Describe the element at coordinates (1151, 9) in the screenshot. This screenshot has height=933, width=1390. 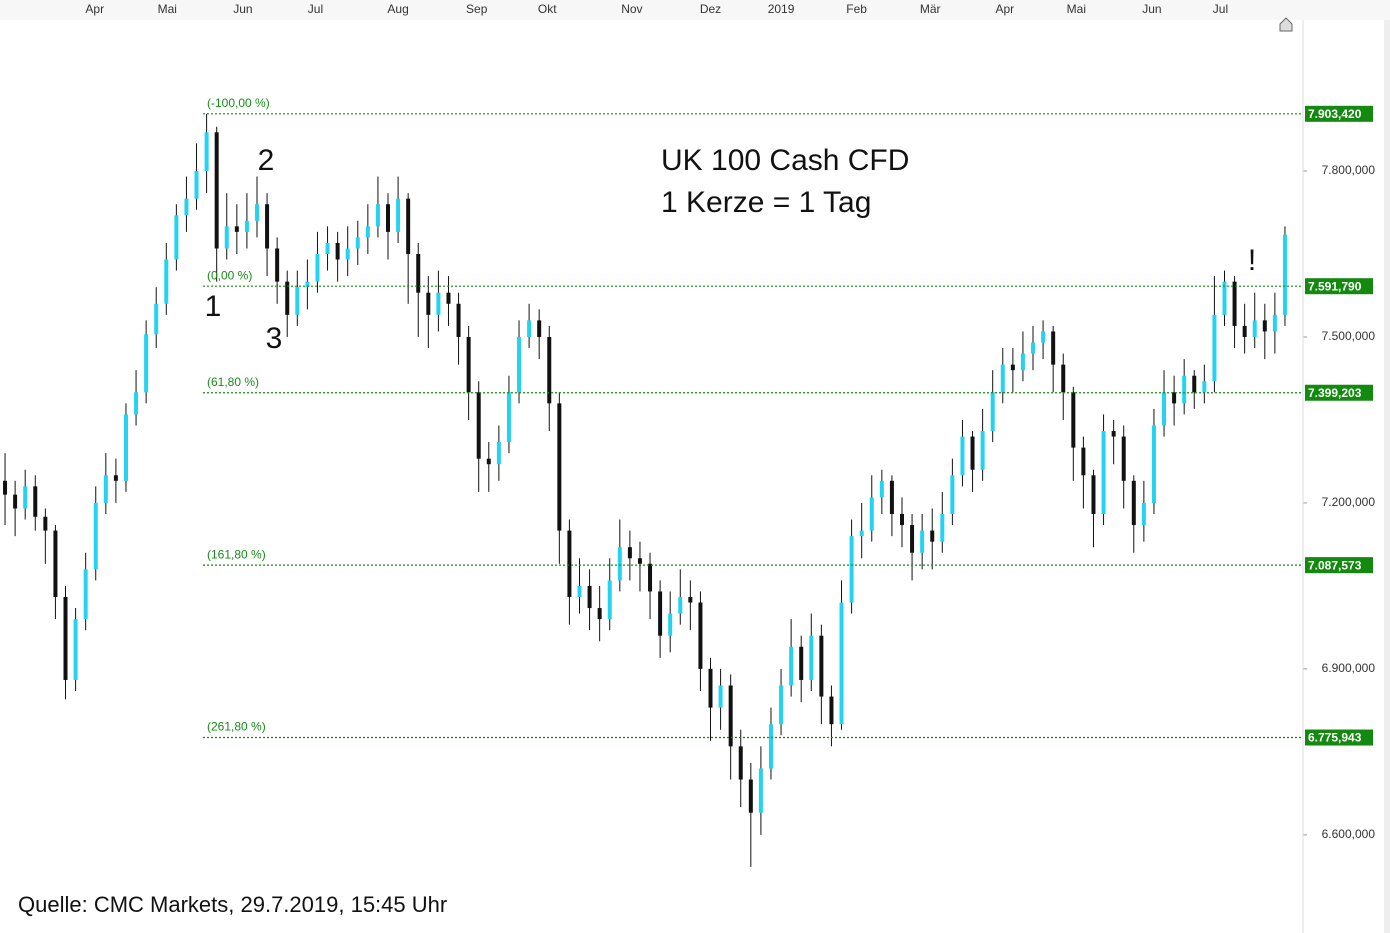
I see `x-tick-label: Jun` at that location.